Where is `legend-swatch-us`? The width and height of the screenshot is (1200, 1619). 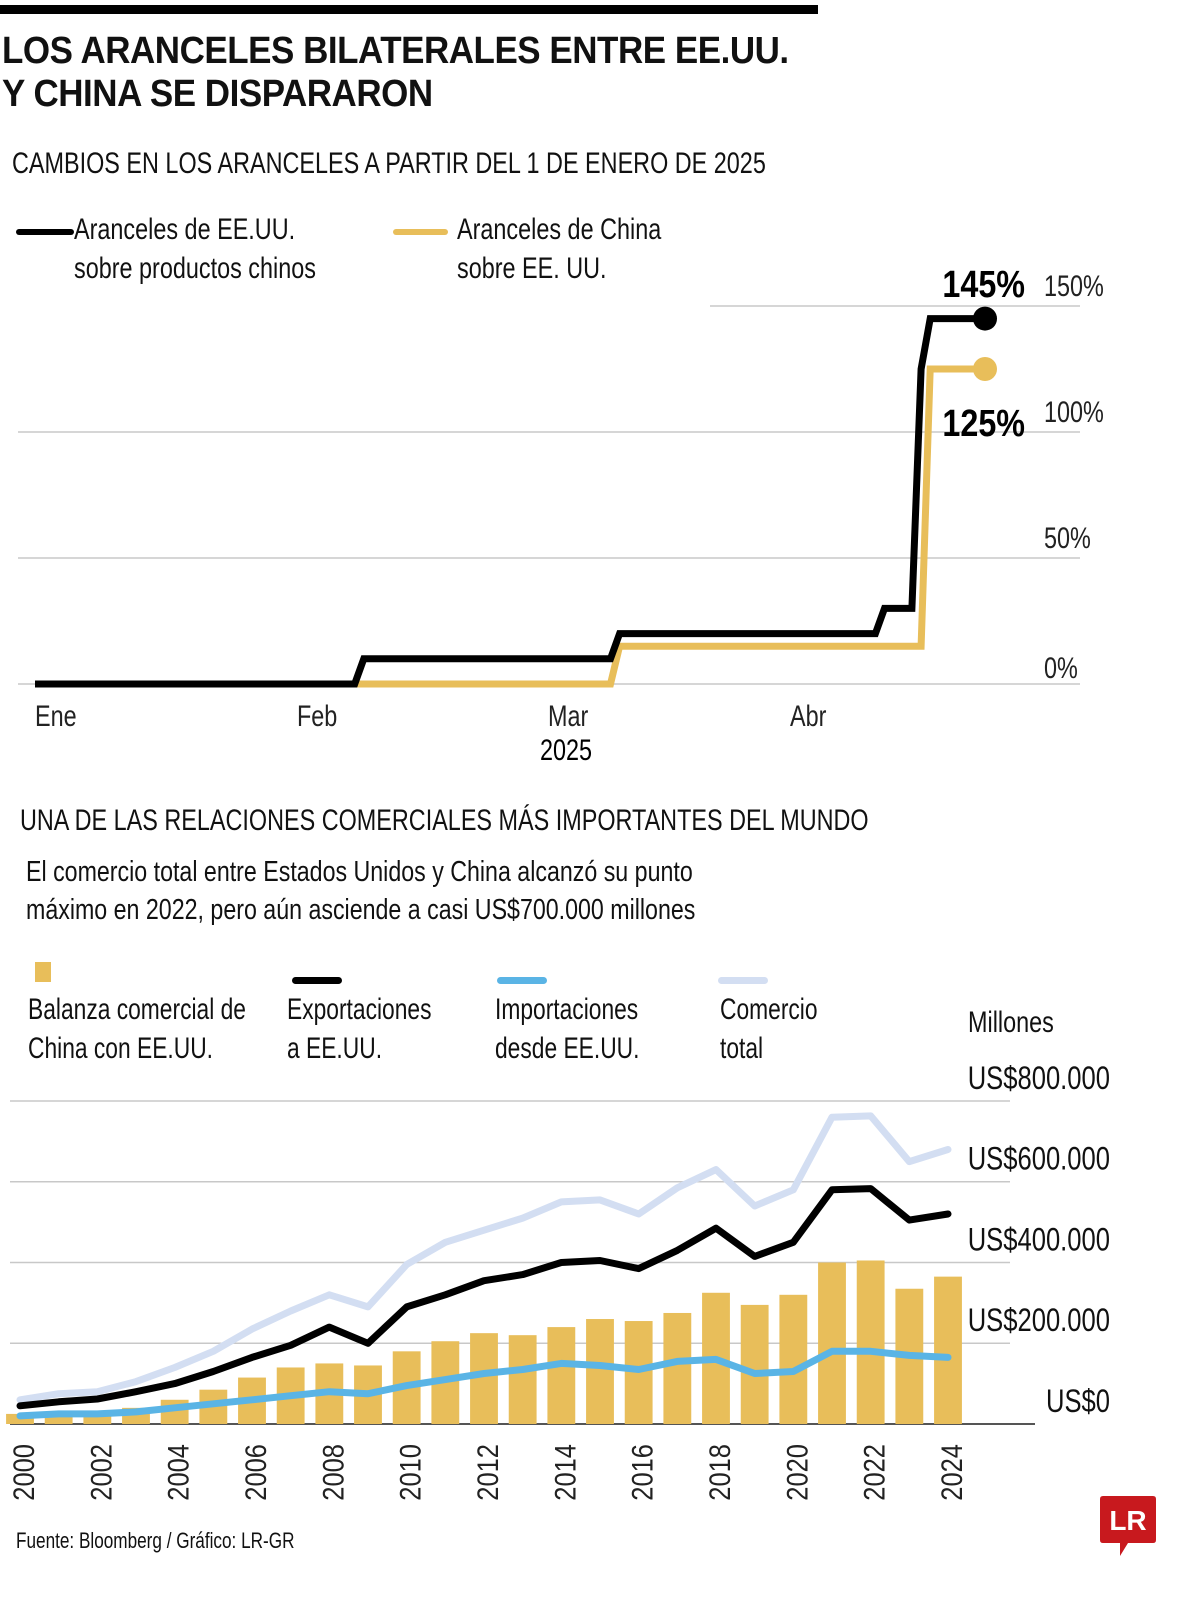 legend-swatch-us is located at coordinates (45, 232).